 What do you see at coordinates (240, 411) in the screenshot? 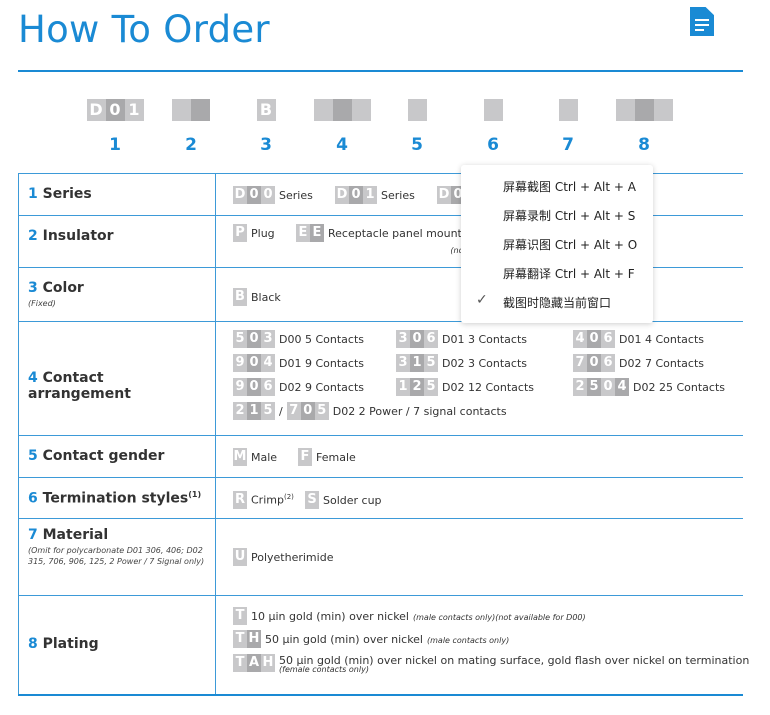
I see `code-char: 2` at bounding box center [240, 411].